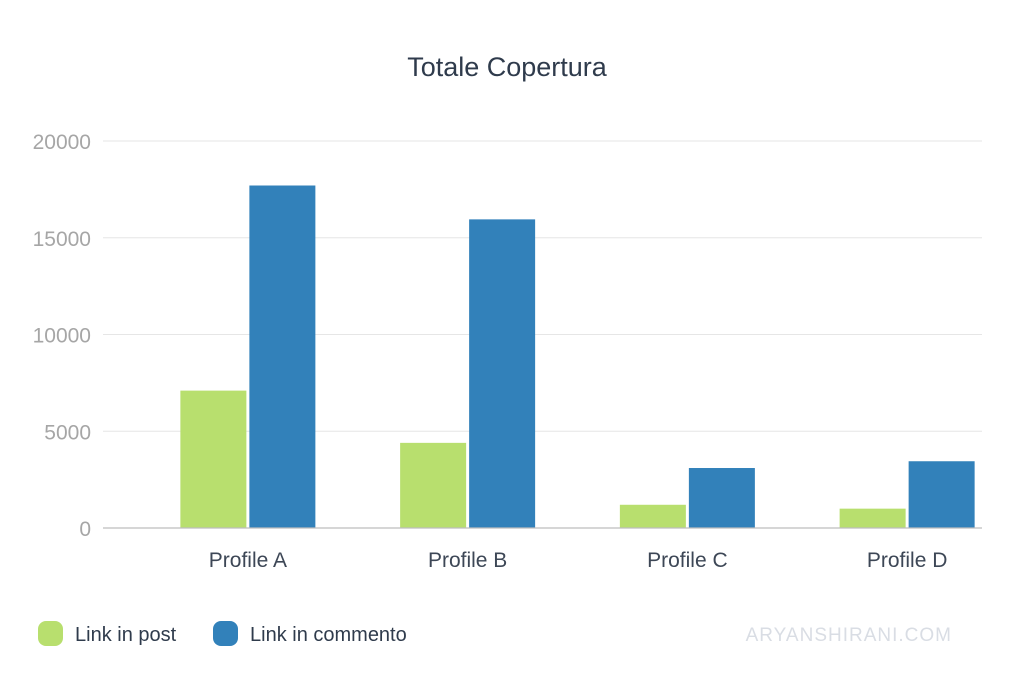 The image size is (1014, 685). Describe the element at coordinates (67, 432) in the screenshot. I see `y-tick-label: 5000` at that location.